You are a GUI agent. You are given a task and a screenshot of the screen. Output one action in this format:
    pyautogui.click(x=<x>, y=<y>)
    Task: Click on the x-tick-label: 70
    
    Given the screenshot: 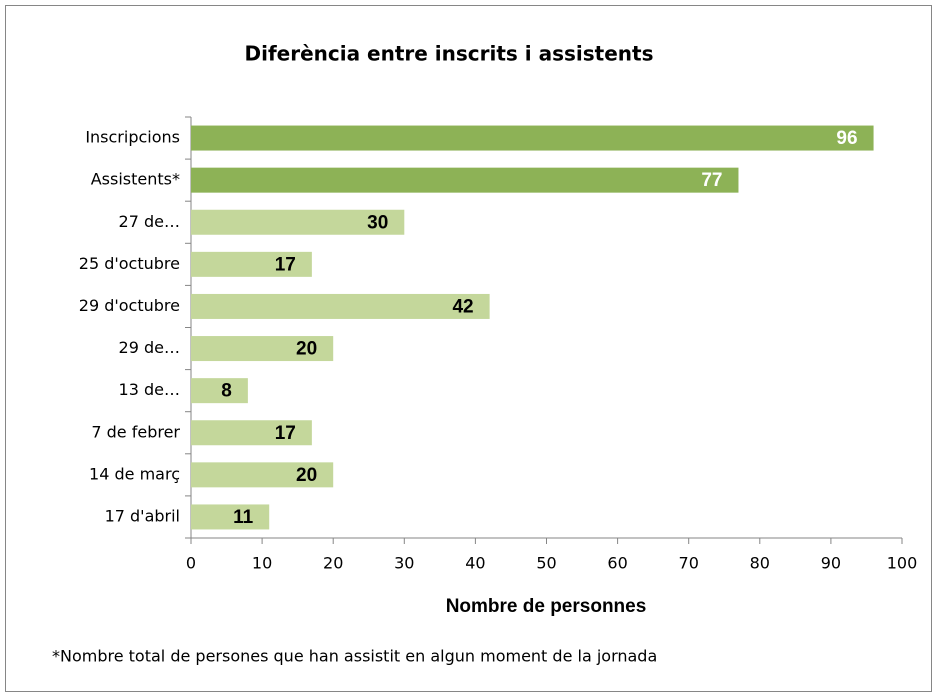 What is the action you would take?
    pyautogui.click(x=689, y=563)
    